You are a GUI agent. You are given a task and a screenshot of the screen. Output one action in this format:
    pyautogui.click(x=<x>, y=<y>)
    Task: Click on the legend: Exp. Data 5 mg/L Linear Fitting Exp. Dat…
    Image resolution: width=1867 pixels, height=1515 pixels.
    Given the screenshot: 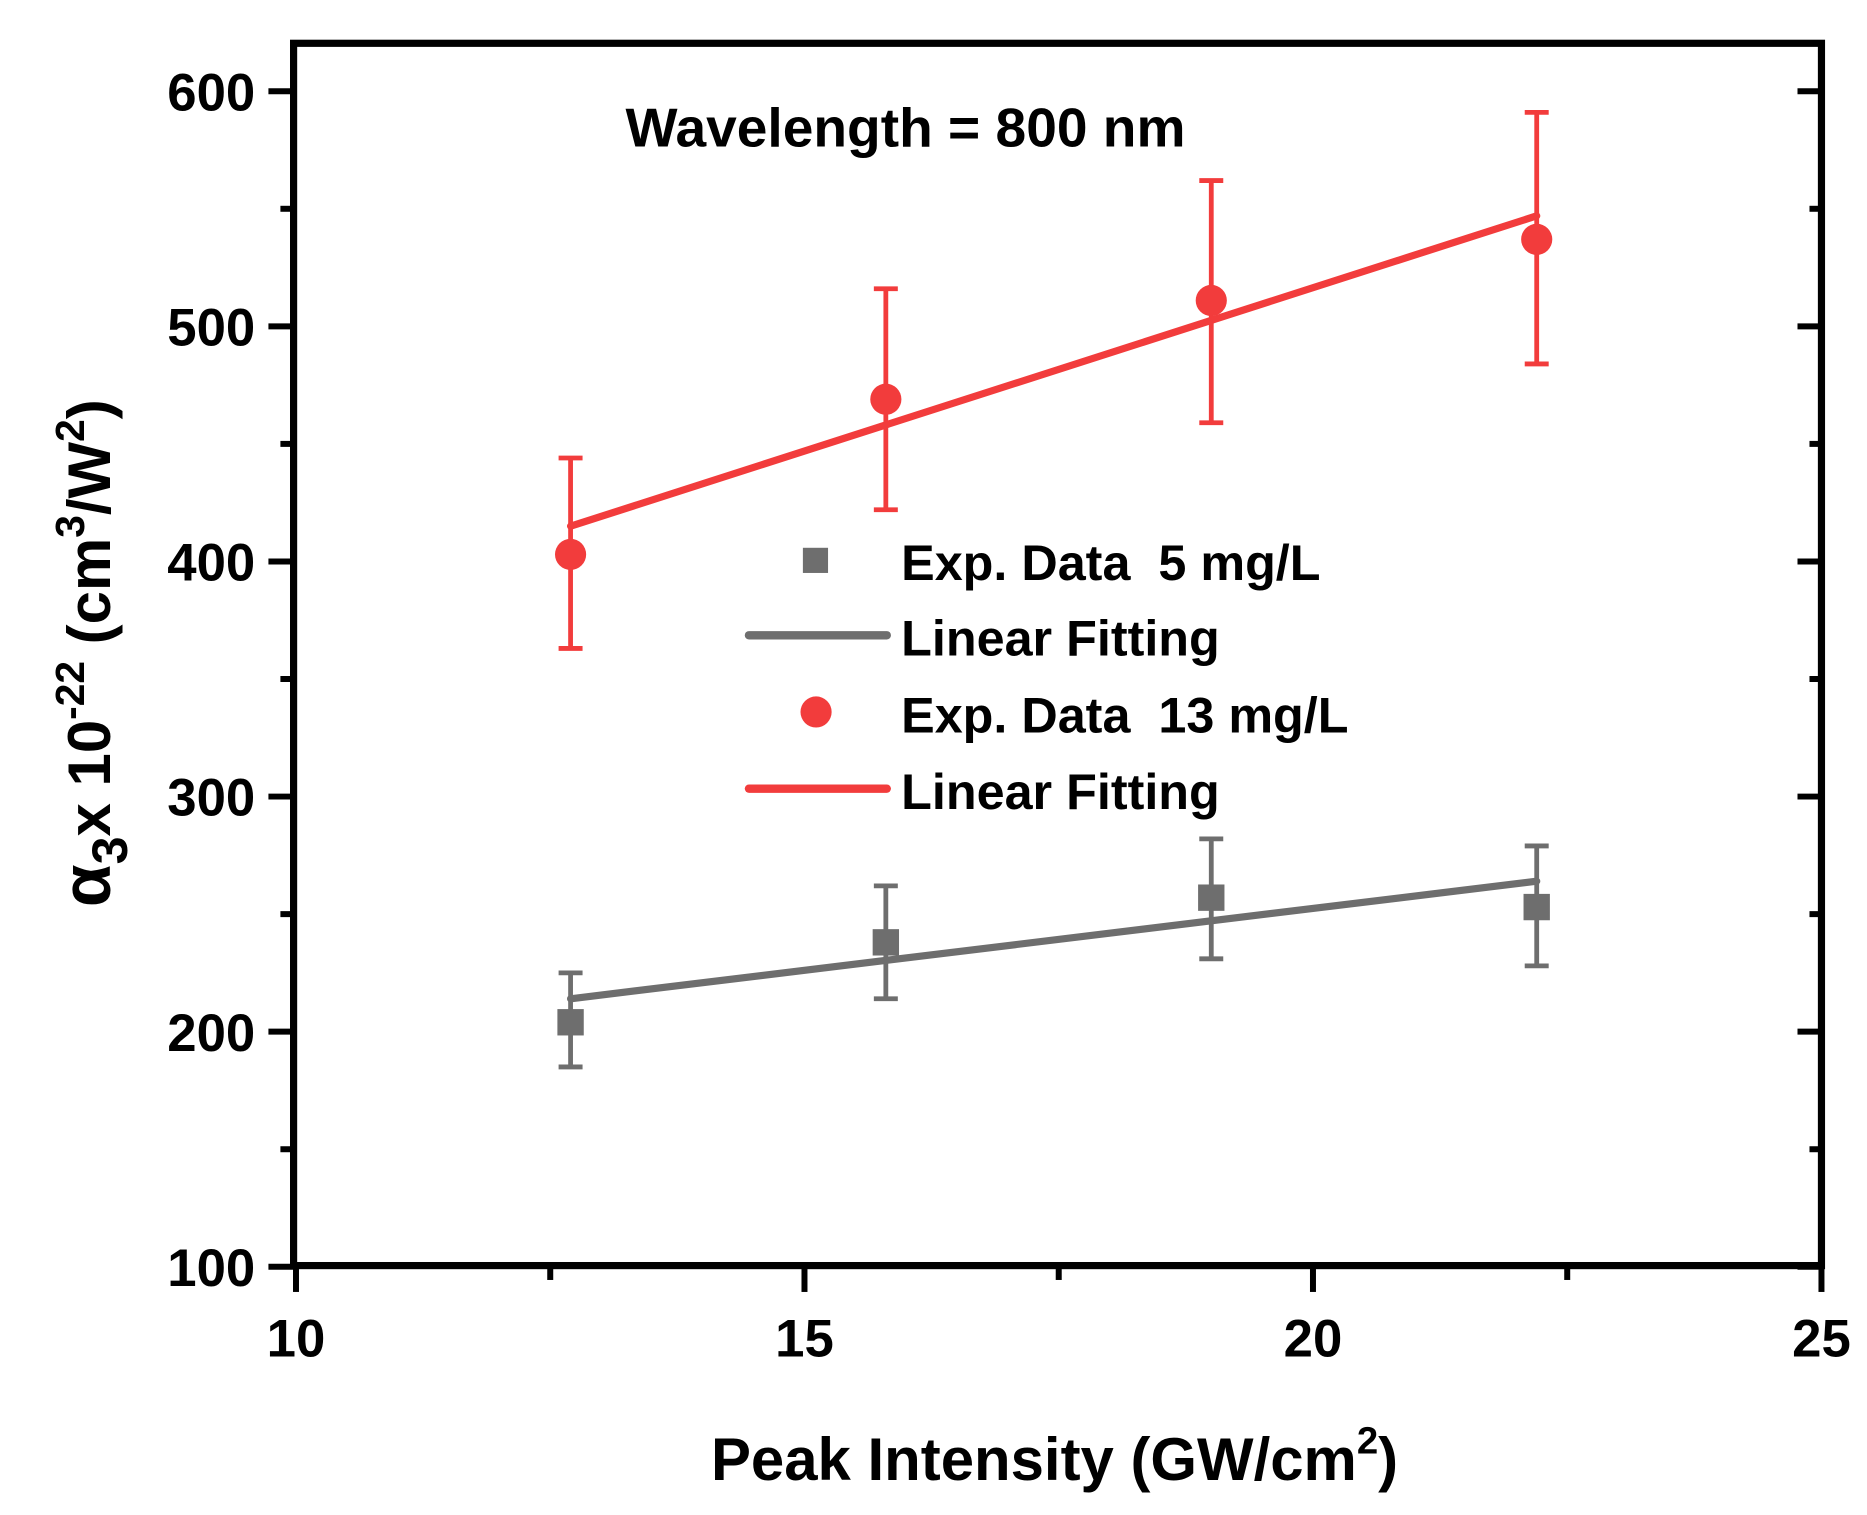 What is the action you would take?
    pyautogui.click(x=1046, y=677)
    